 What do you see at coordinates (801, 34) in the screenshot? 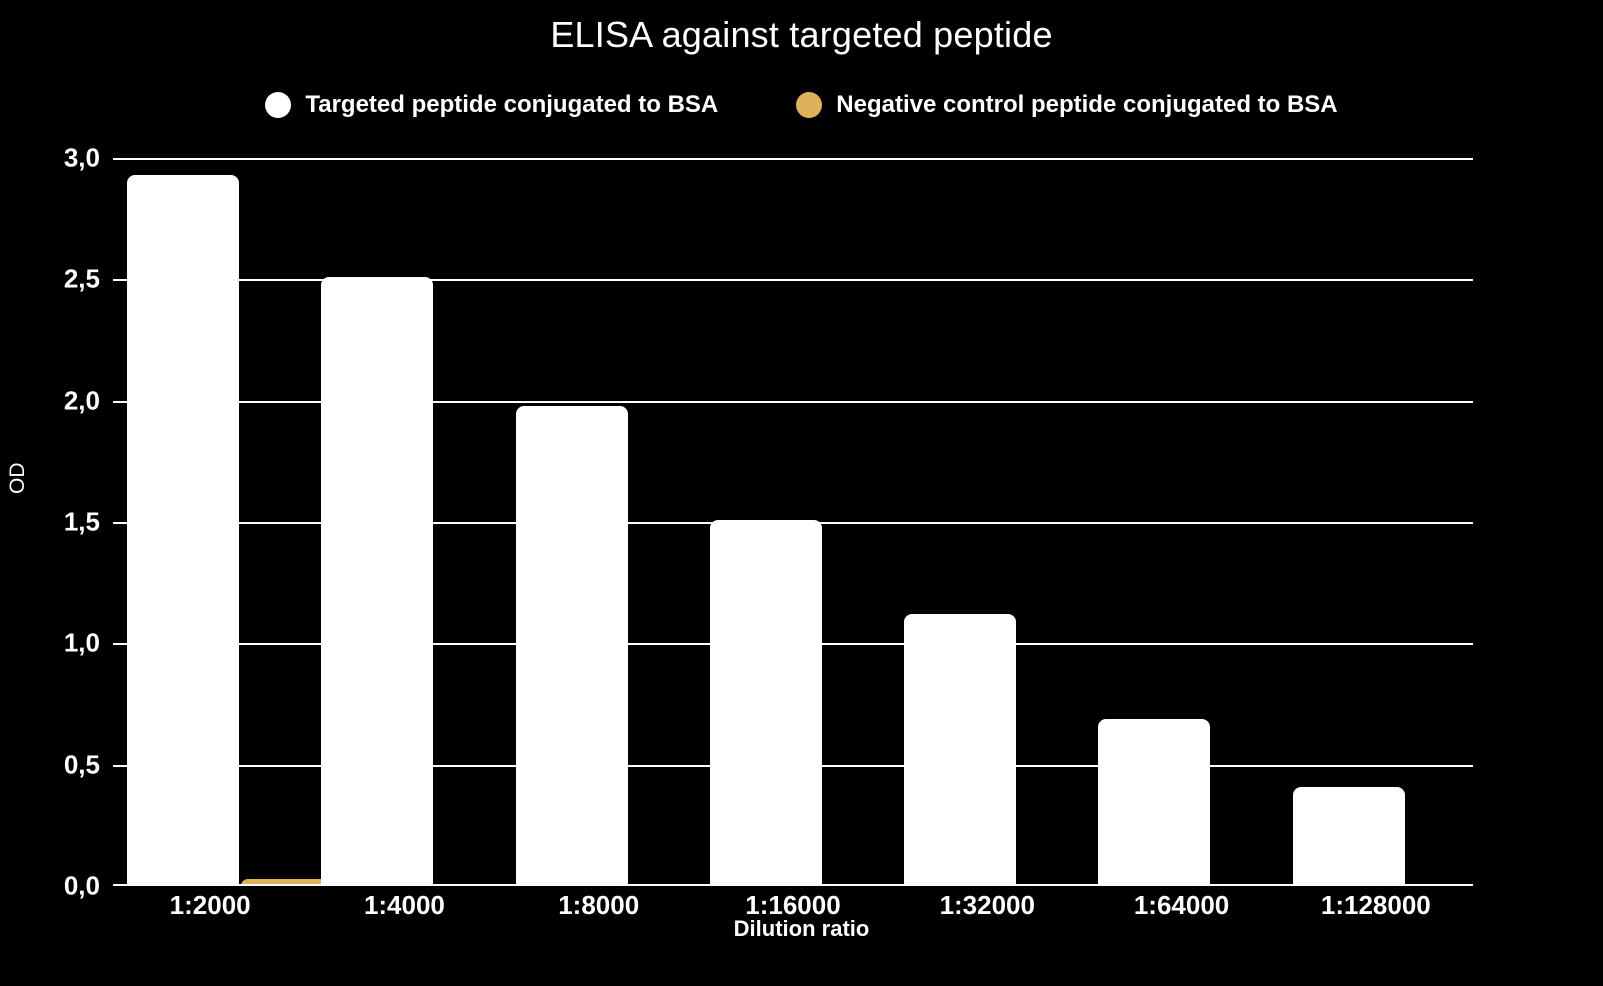
I see `chart-title: ELISA against targeted peptide` at bounding box center [801, 34].